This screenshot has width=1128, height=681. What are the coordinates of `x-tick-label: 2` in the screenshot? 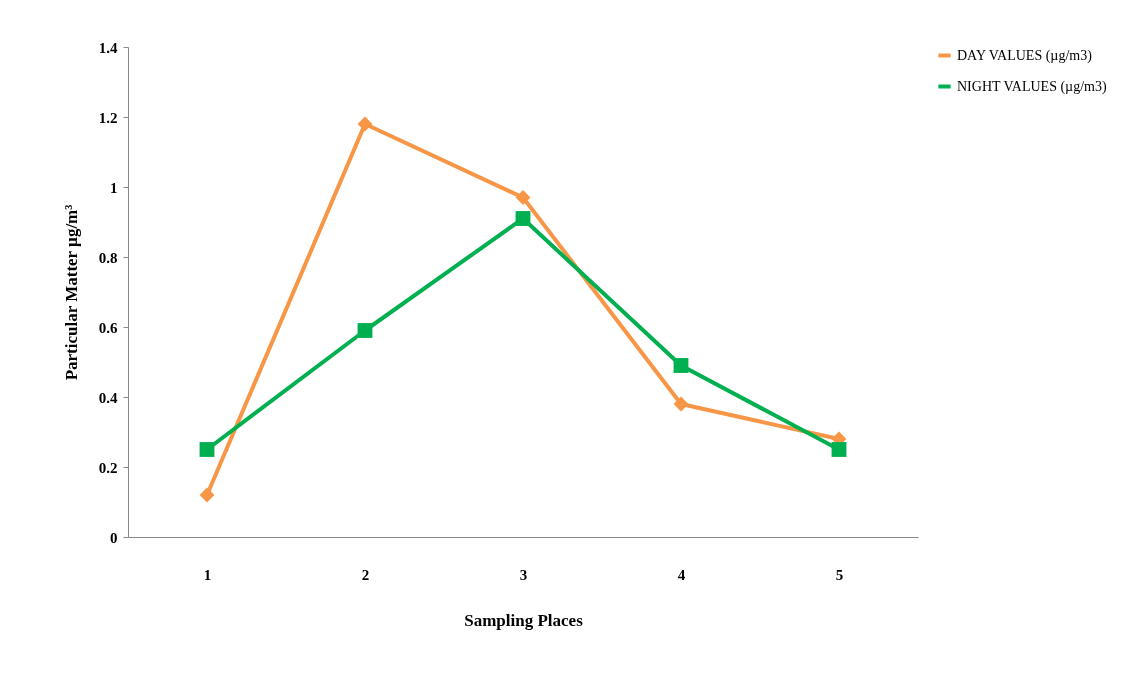 It's located at (365, 574).